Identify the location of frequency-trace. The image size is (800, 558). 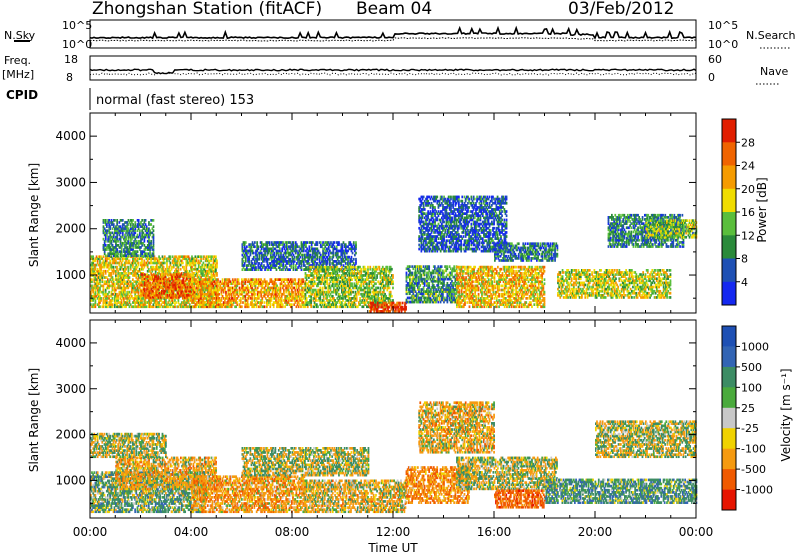
(393, 71).